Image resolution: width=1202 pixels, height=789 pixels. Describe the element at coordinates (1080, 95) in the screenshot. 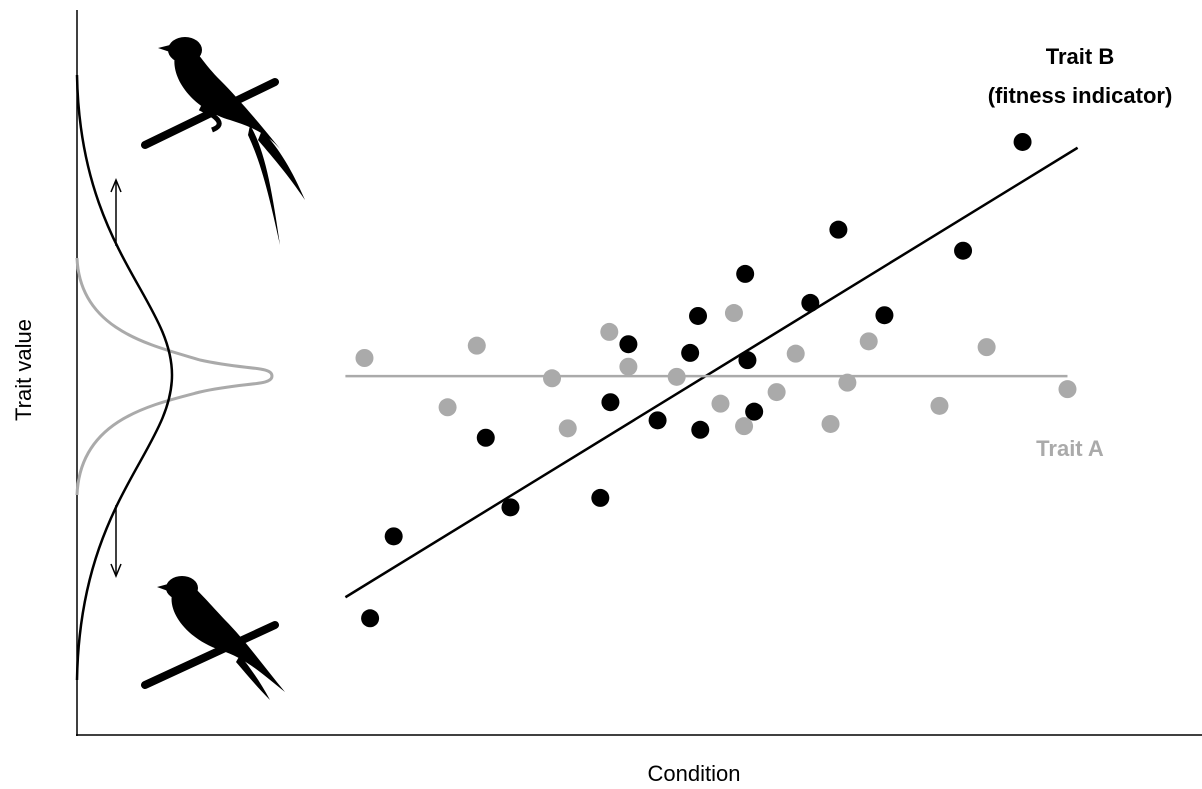

I see `series-annotation: (fitness indicator)` at that location.